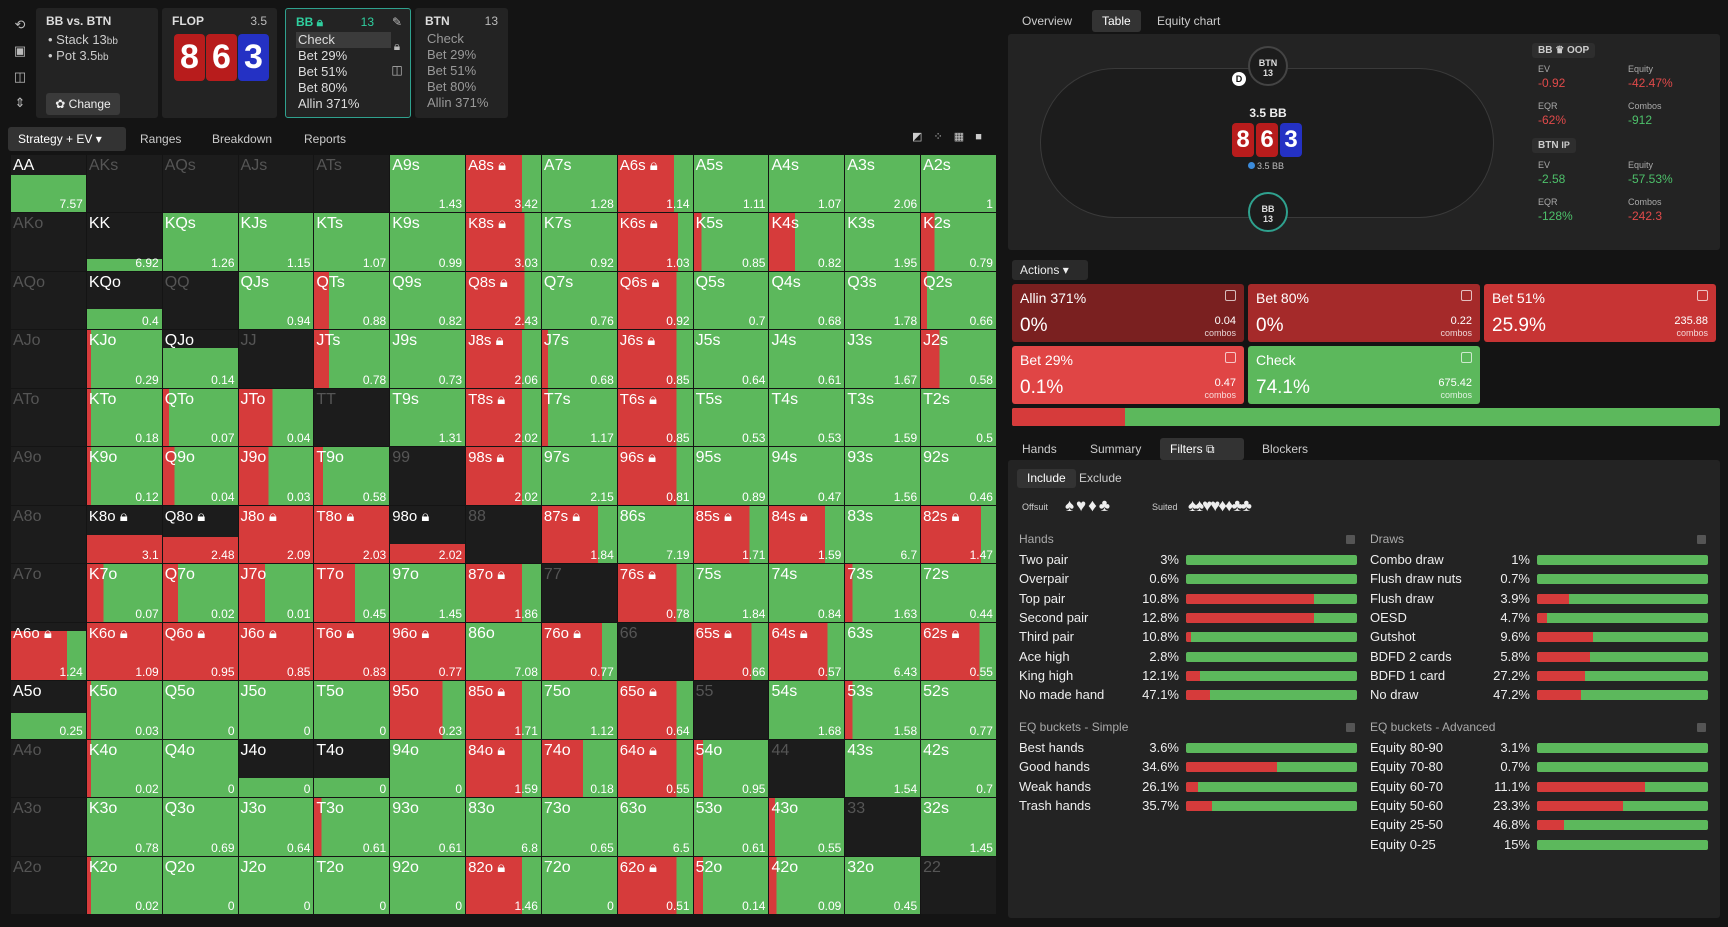 Image resolution: width=1728 pixels, height=927 pixels. What do you see at coordinates (323, 71) in the screenshot?
I see `bb-action-bet51: Bet 51%` at bounding box center [323, 71].